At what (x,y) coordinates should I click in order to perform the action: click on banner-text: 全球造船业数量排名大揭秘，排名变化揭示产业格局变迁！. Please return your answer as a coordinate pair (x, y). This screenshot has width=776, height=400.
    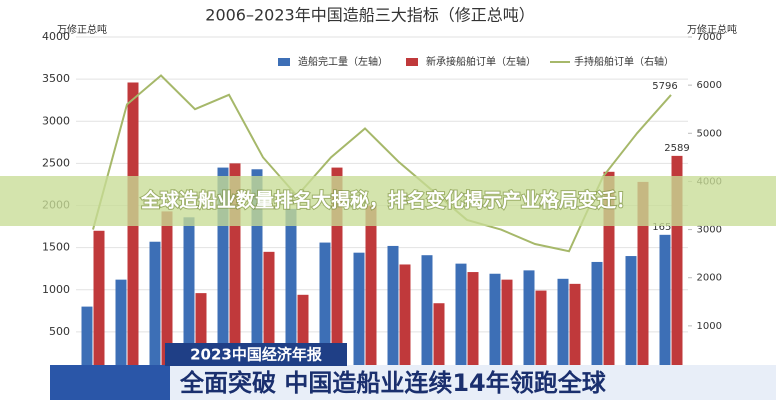
    Looking at the image, I should click on (387, 200).